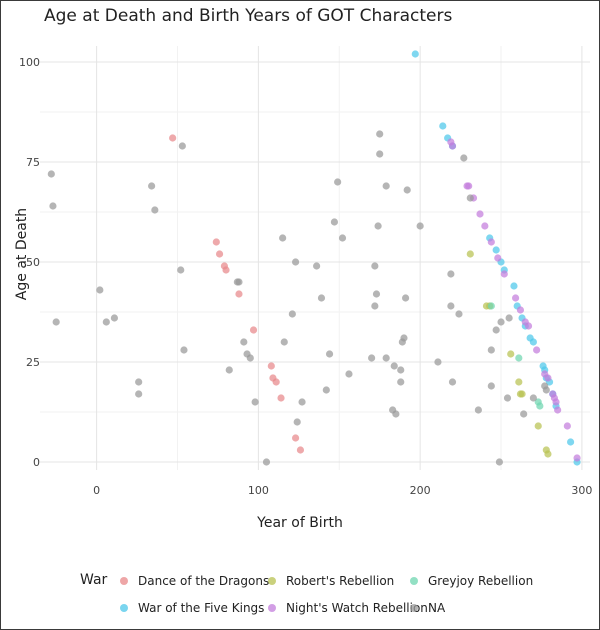 The width and height of the screenshot is (600, 630). I want to click on legend-title: War, so click(94, 580).